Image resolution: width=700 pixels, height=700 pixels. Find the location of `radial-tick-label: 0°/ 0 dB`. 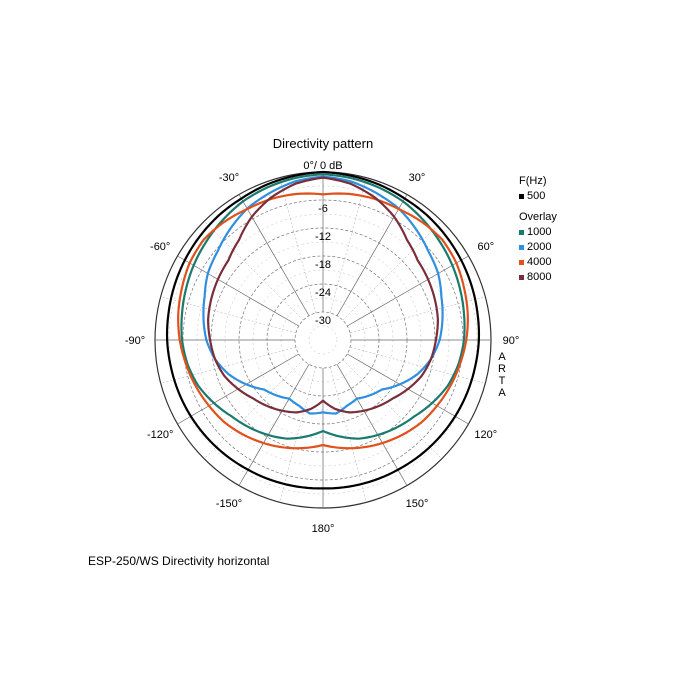

radial-tick-label: 0°/ 0 dB is located at coordinates (322, 166).